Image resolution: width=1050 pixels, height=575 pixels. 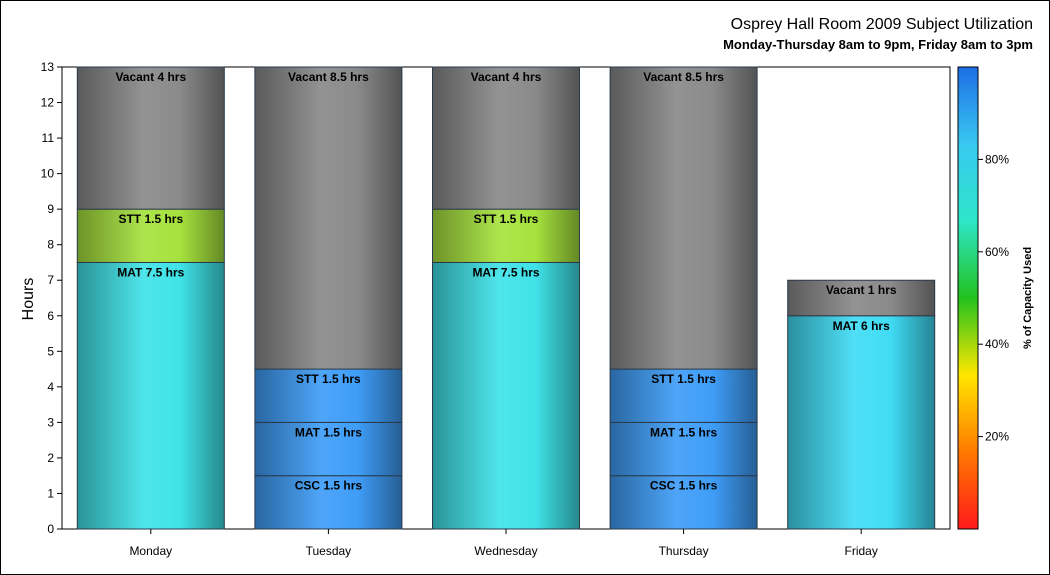 What do you see at coordinates (997, 159) in the screenshot?
I see `colorbar-tick-label: 80%` at bounding box center [997, 159].